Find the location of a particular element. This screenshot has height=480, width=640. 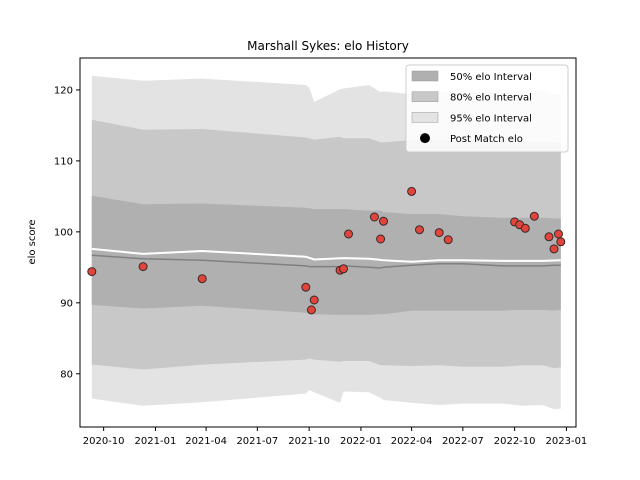

y-tick-label: 80 is located at coordinates (66, 374).